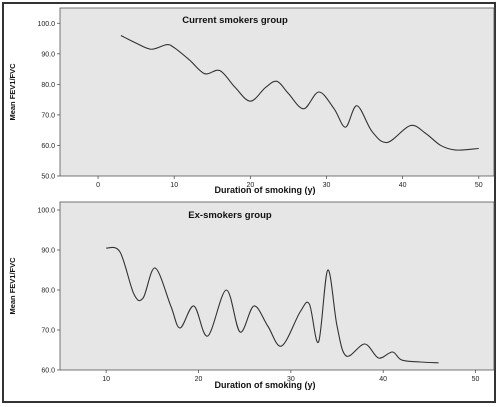  What do you see at coordinates (46, 211) in the screenshot?
I see `ex-y-tick-label: 100.0` at bounding box center [46, 211].